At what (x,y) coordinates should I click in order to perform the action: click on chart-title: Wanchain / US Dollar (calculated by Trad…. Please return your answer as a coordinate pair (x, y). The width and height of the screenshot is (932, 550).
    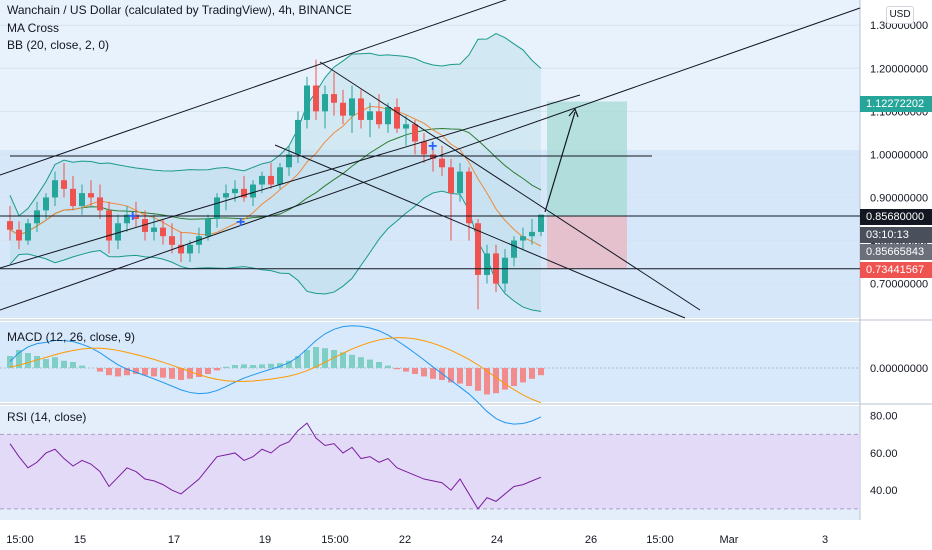
    Looking at the image, I should click on (179, 10).